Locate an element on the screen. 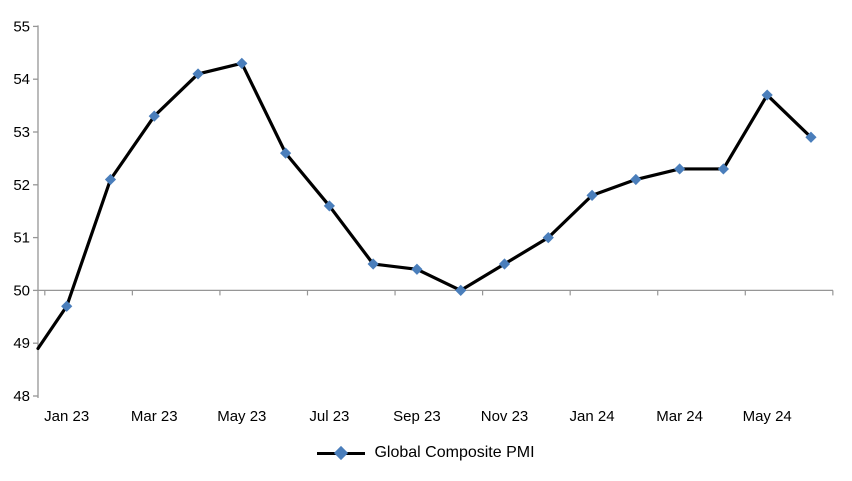 The image size is (852, 481). y-axis-label: 51 is located at coordinates (21, 238).